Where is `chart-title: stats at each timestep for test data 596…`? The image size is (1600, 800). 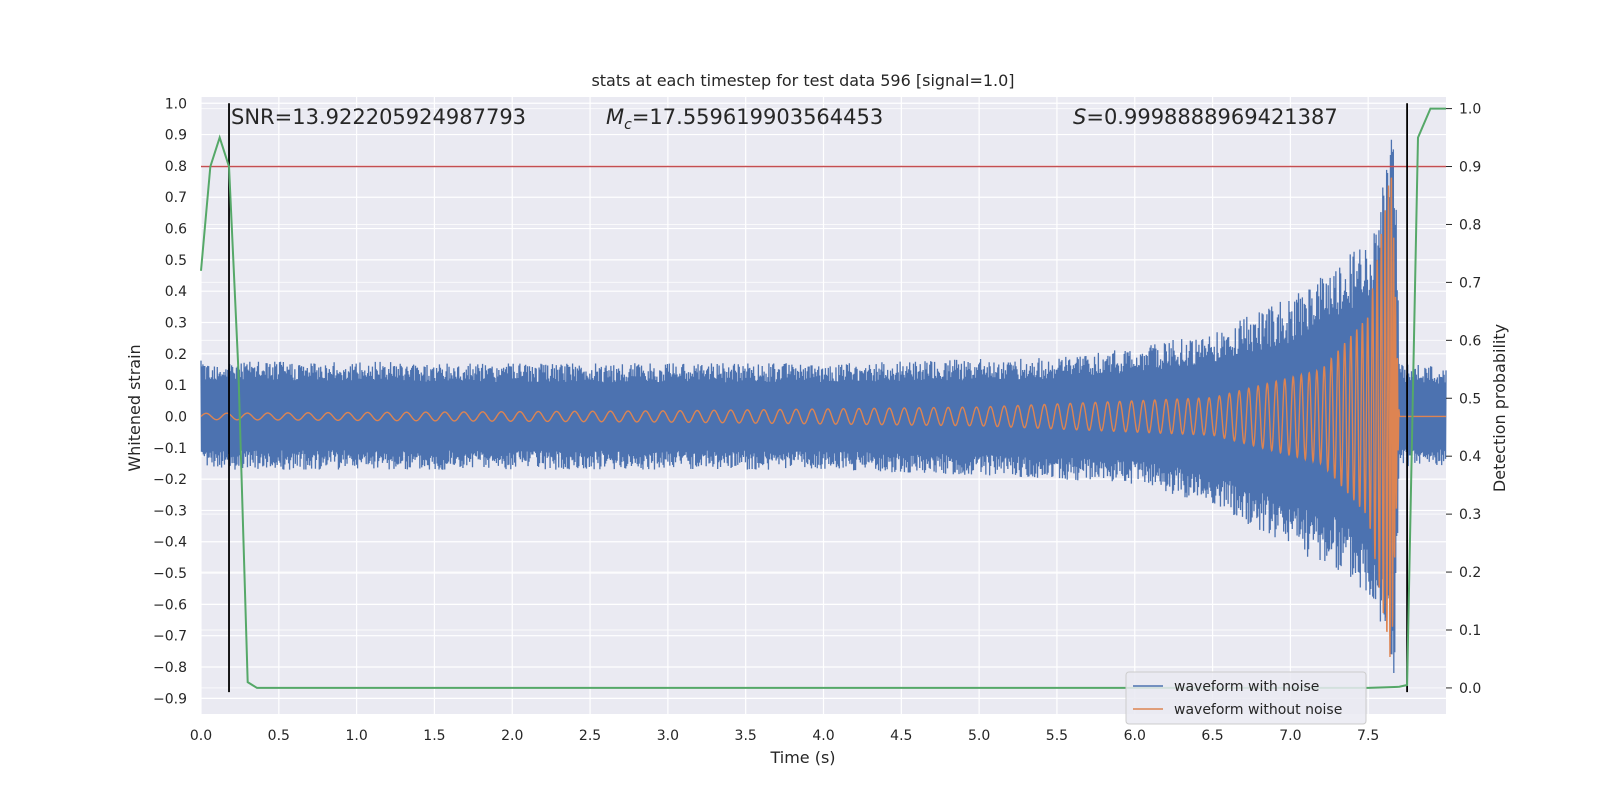 chart-title: stats at each timestep for test data 596… is located at coordinates (802, 80).